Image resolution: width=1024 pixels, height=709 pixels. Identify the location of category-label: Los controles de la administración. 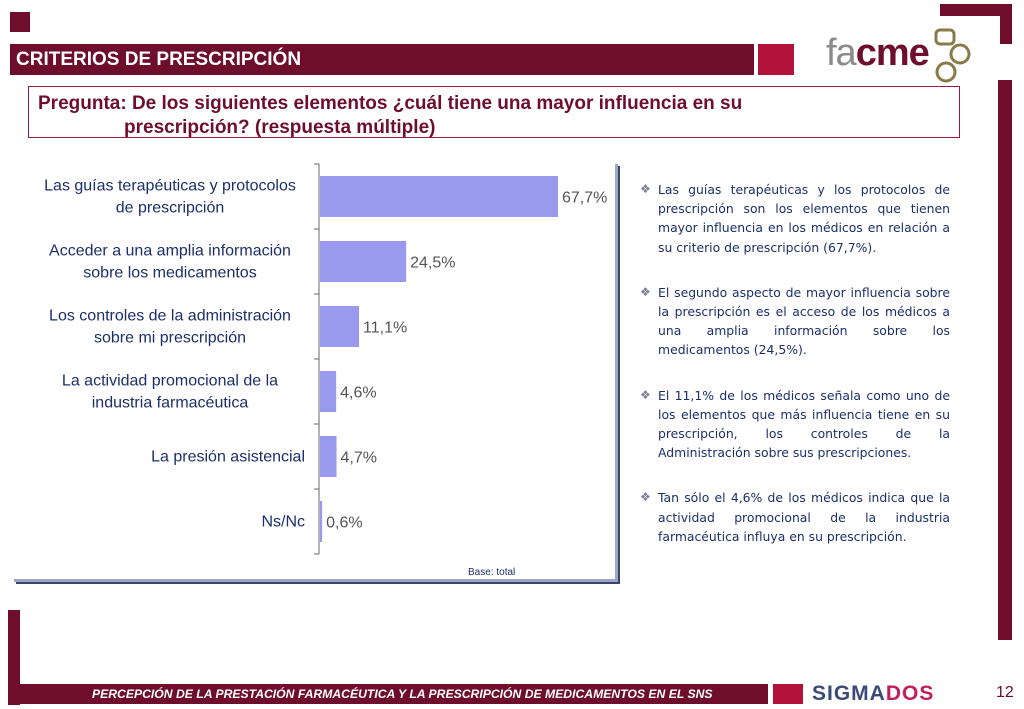
(170, 316).